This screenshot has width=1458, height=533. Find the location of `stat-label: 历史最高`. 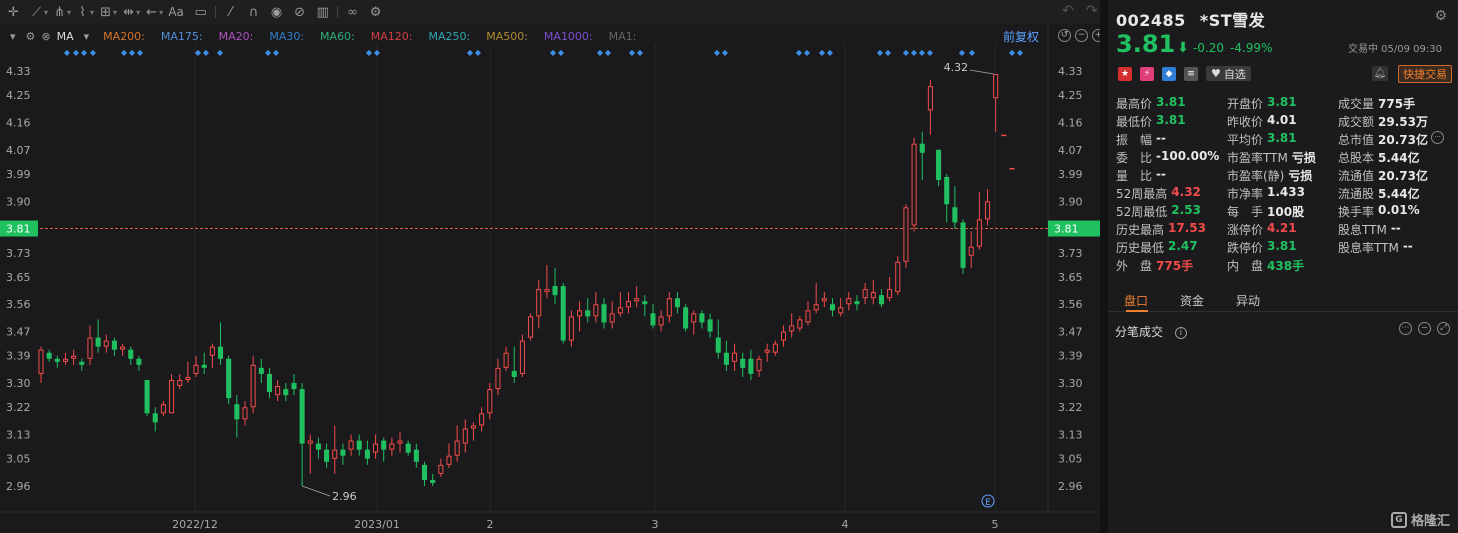

stat-label: 历史最高 is located at coordinates (1140, 230).